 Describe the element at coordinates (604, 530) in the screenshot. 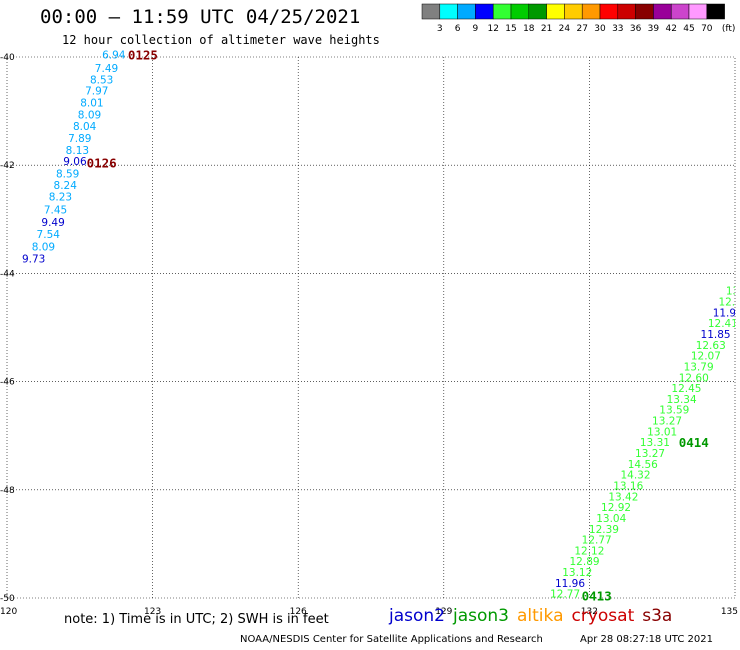

I see `swh-data-point: 12.39` at that location.